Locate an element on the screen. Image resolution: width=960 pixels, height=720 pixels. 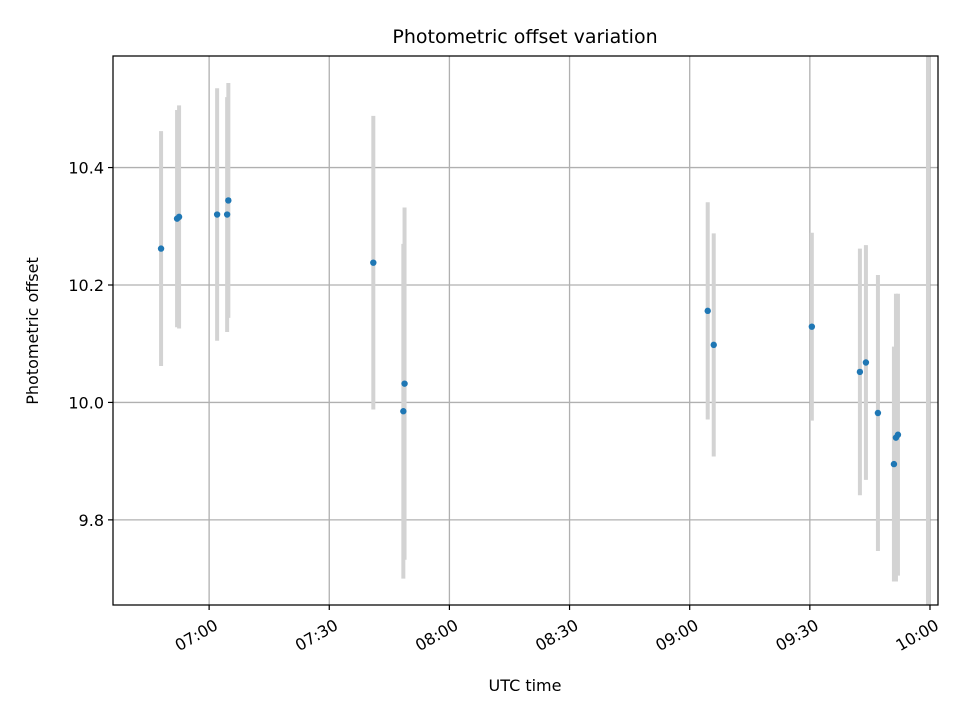
x-tick-label: 10:00 is located at coordinates (917, 635).